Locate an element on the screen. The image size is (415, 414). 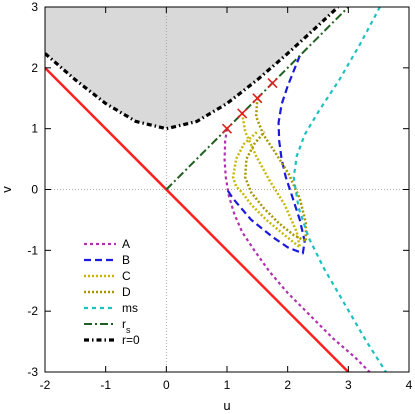
legend-item: B is located at coordinates (107, 260).